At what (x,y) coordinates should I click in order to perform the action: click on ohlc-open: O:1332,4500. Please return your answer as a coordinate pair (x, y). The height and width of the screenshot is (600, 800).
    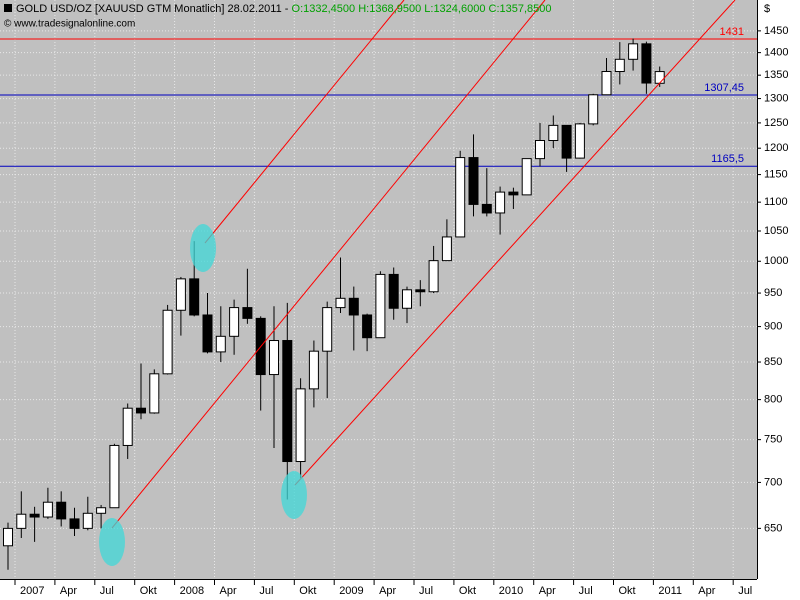
    Looking at the image, I should click on (324, 9).